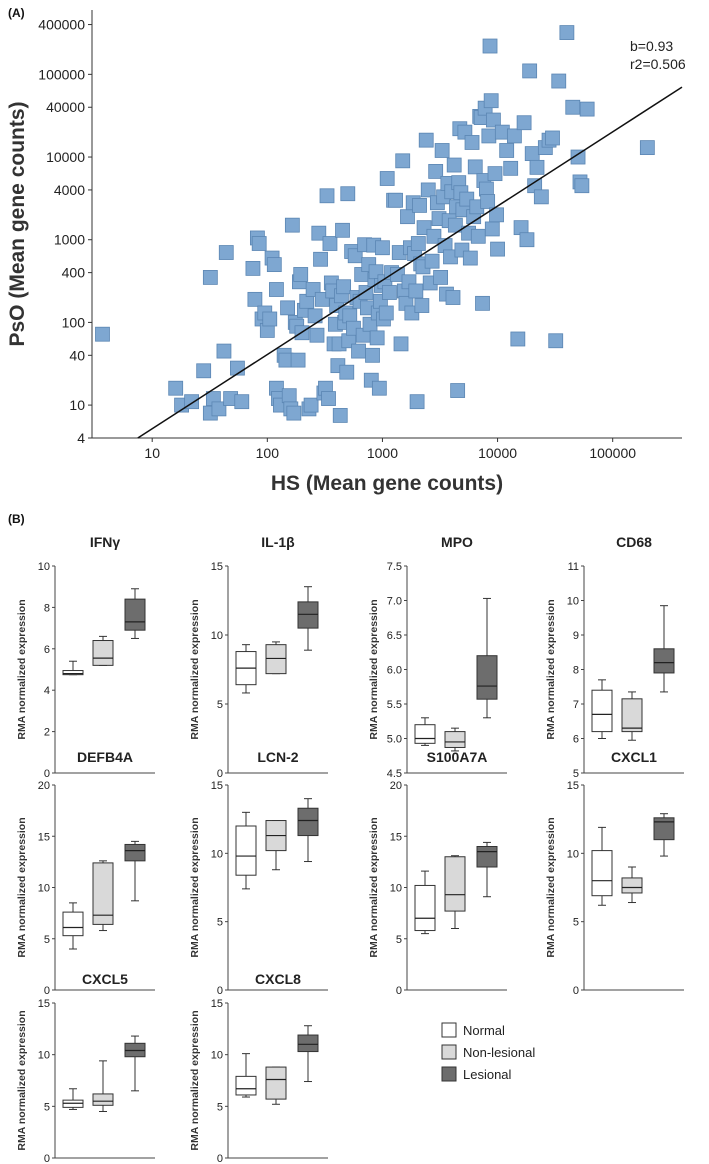 This screenshot has width=709, height=1164. What do you see at coordinates (484, 1030) in the screenshot?
I see `legend-label: Normal` at bounding box center [484, 1030].